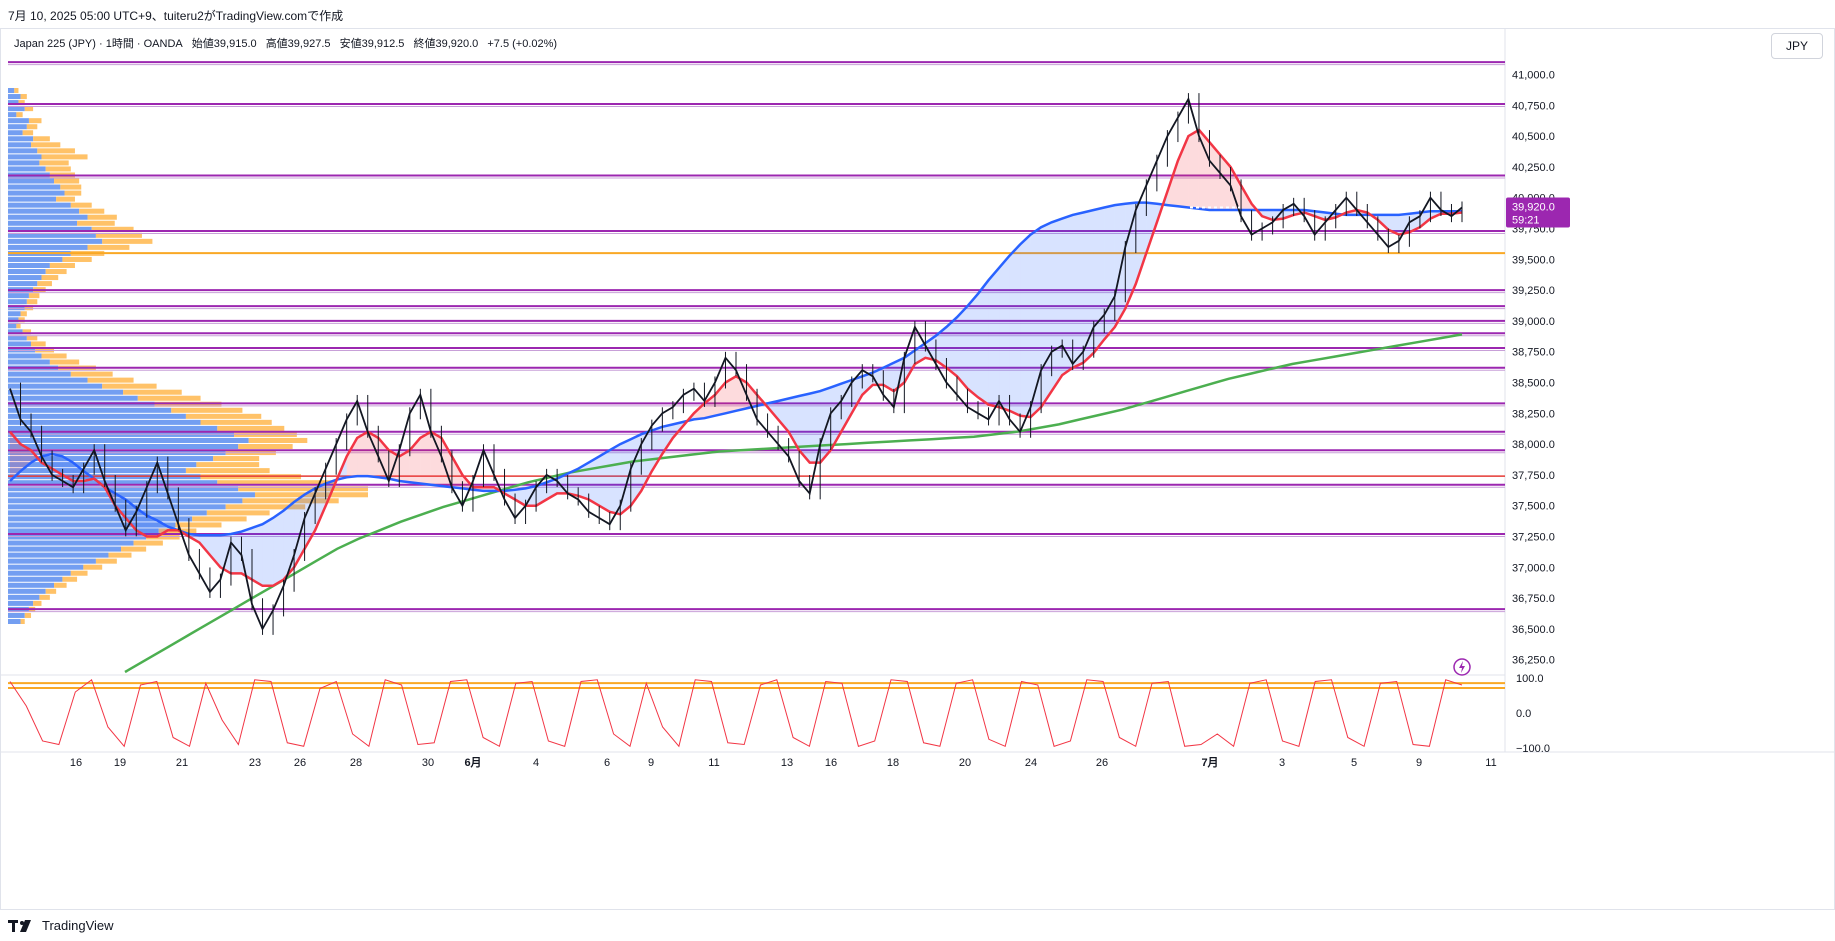  I want to click on symbol-info: Japan 225 (JPY) · 1時間 · OANDA, so click(98, 44).